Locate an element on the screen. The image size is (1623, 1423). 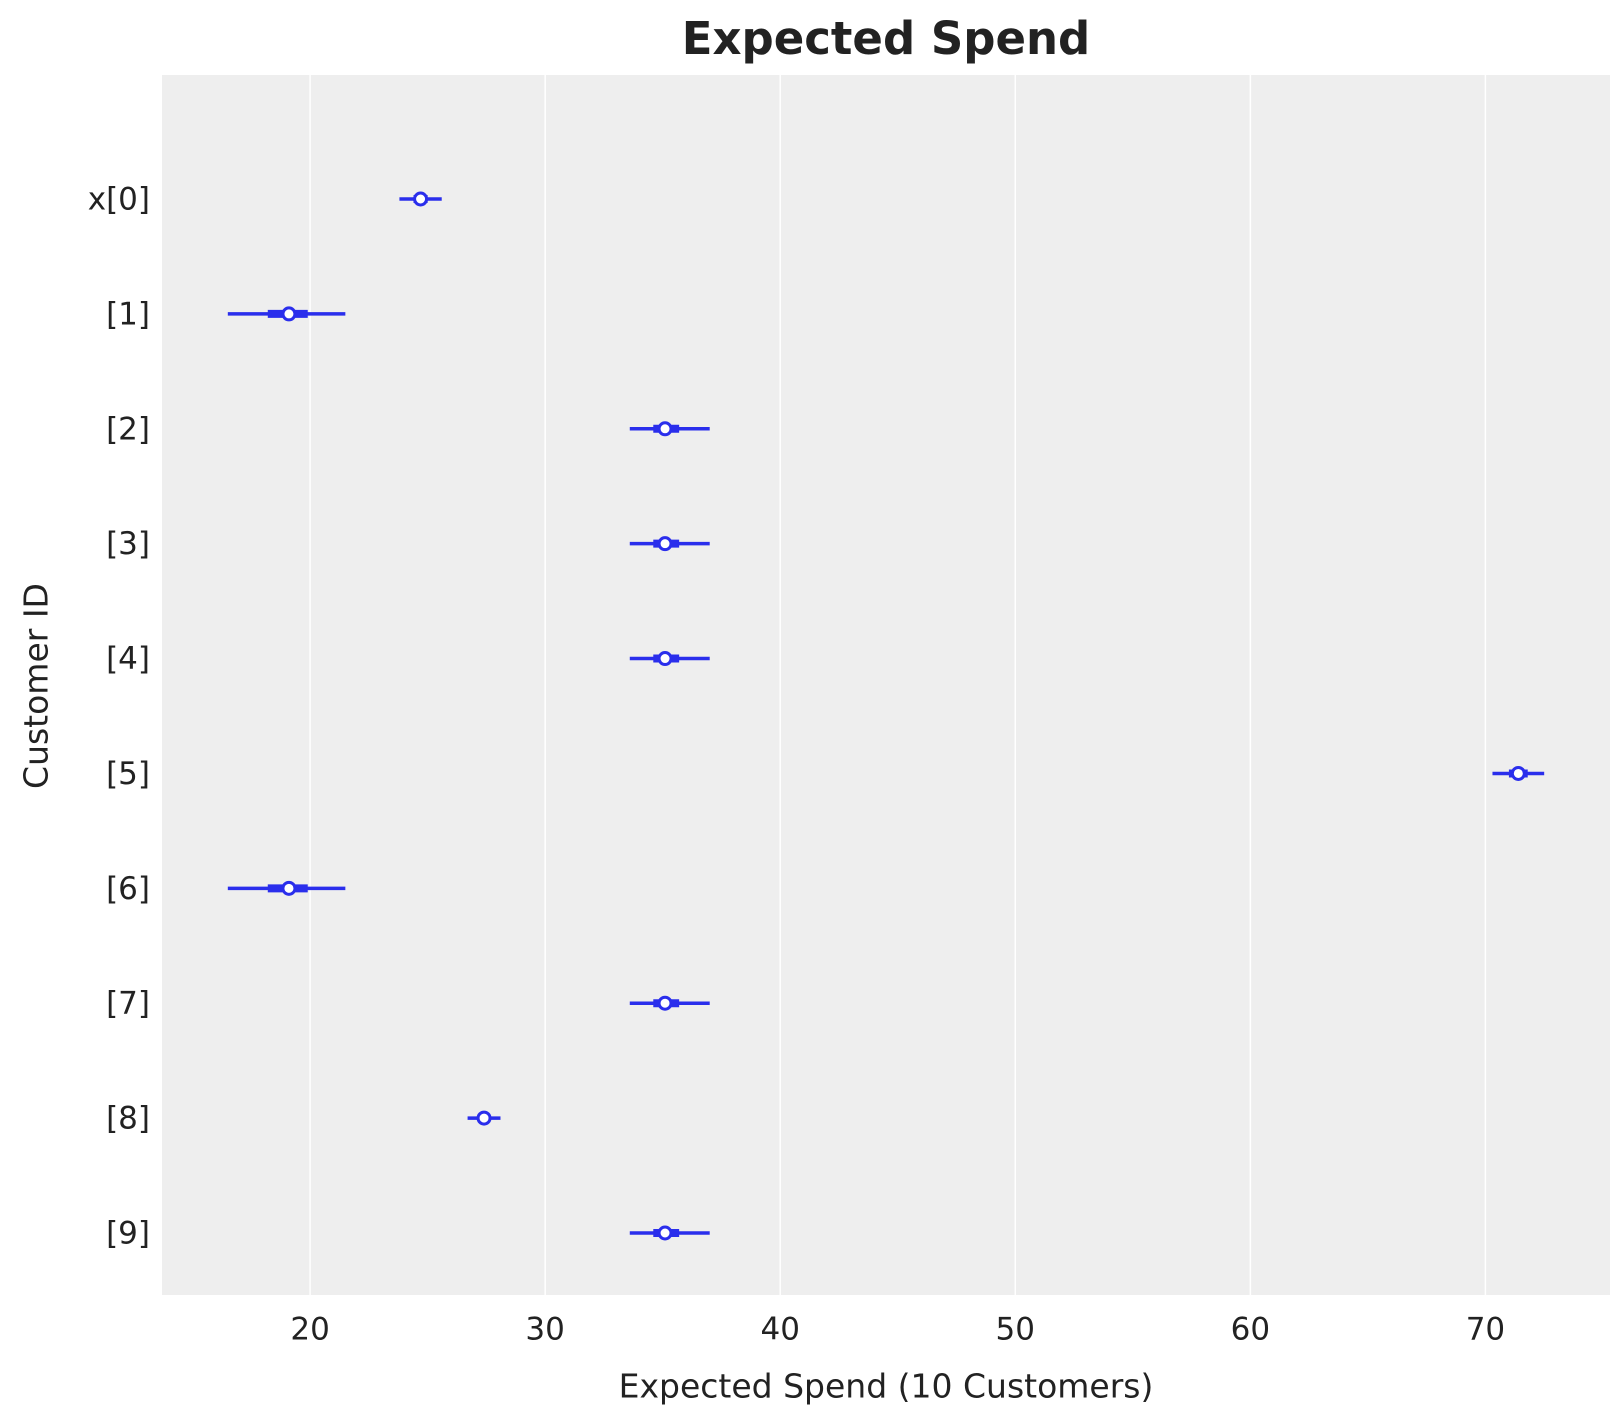
x-tick-label: 70 is located at coordinates (1485, 1330).